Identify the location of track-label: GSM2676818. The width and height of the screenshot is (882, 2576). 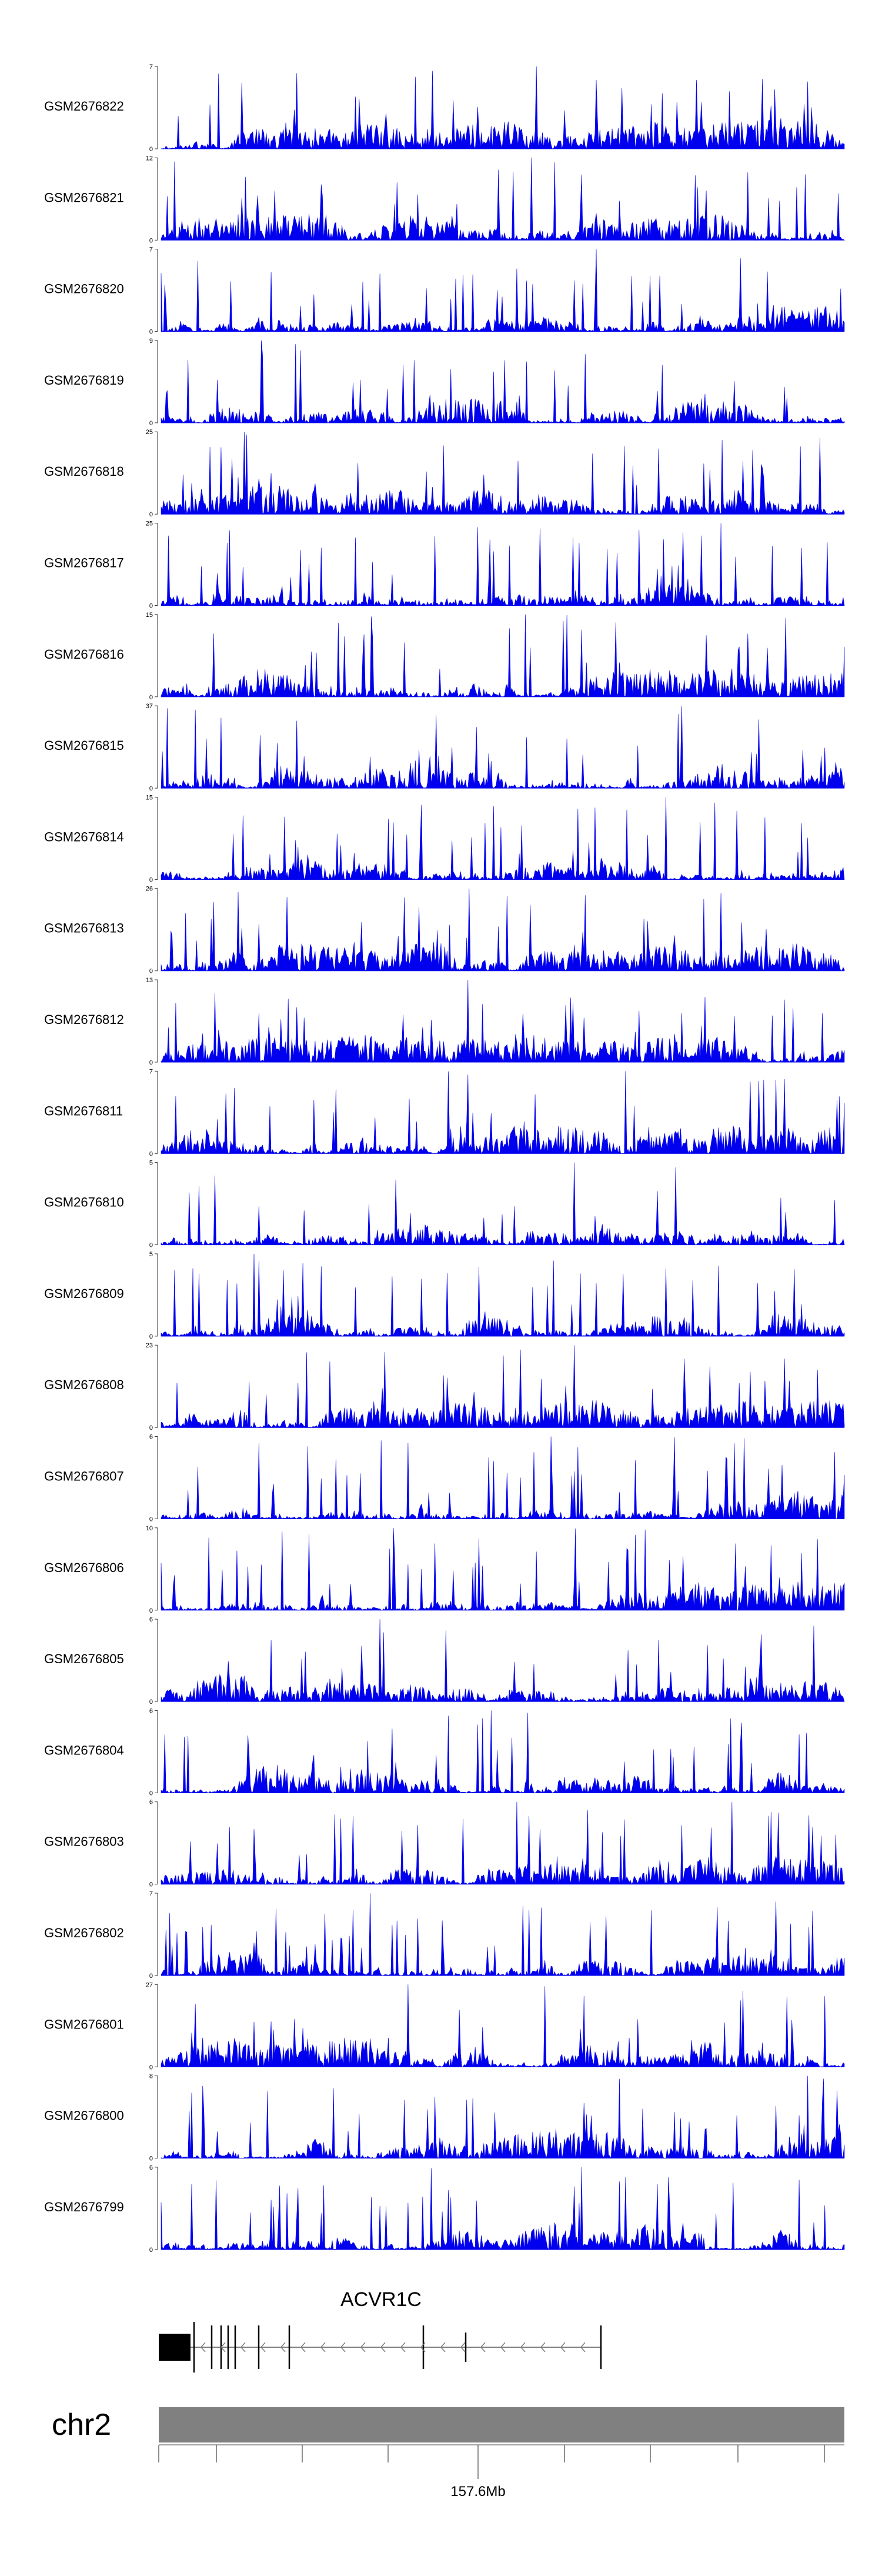
(84, 471).